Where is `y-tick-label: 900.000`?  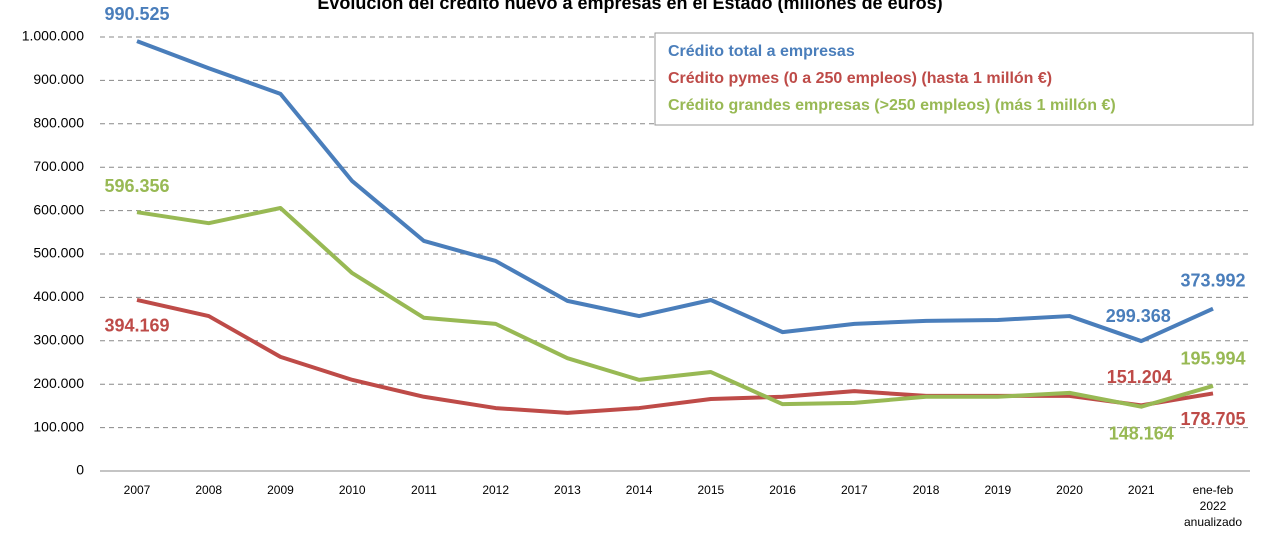
y-tick-label: 900.000 is located at coordinates (58, 79).